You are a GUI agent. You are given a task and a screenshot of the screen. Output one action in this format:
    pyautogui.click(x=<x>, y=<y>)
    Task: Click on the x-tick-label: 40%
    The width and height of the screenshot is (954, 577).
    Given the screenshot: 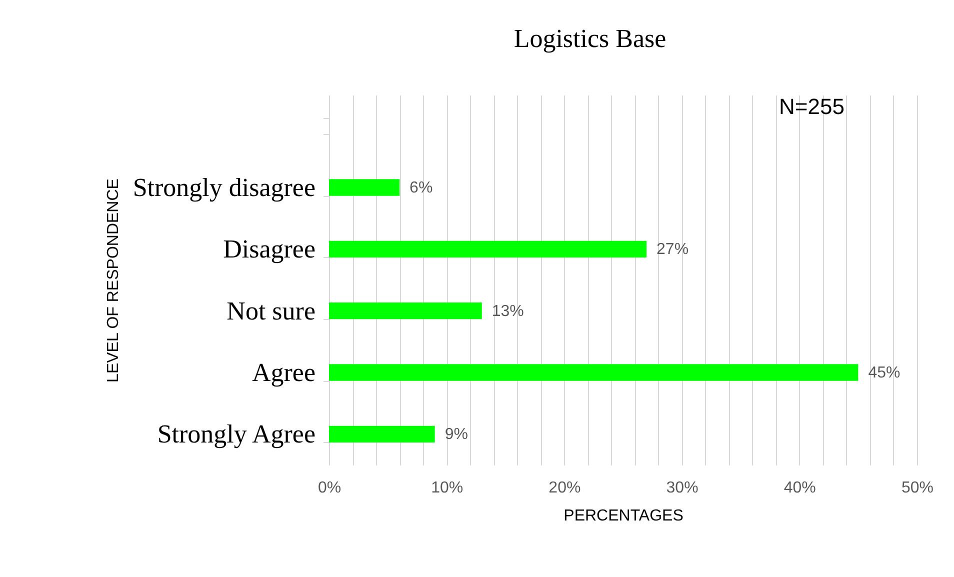 What is the action you would take?
    pyautogui.click(x=800, y=488)
    